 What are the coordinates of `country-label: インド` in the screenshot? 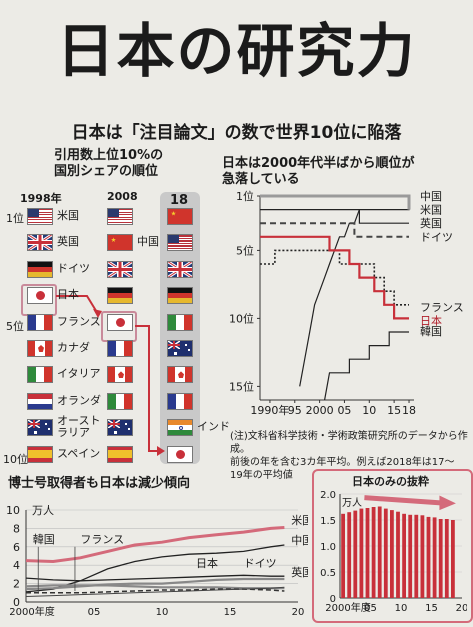 It's located at (213, 427).